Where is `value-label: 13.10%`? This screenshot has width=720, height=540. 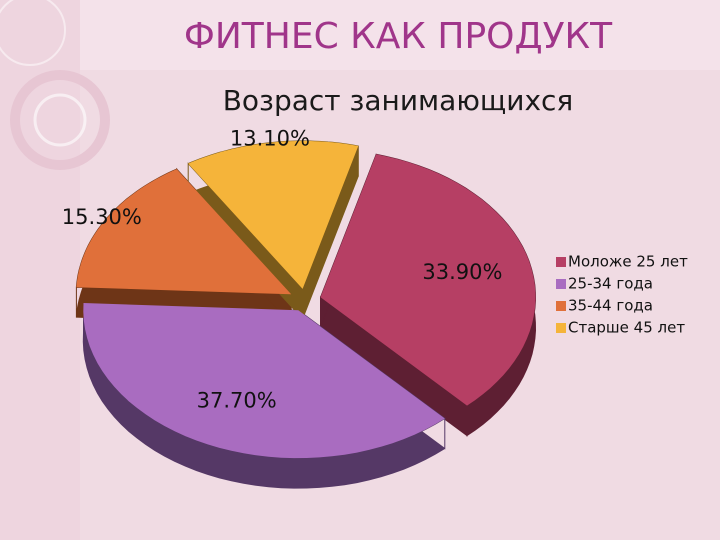
value-label: 13.10% is located at coordinates (270, 139).